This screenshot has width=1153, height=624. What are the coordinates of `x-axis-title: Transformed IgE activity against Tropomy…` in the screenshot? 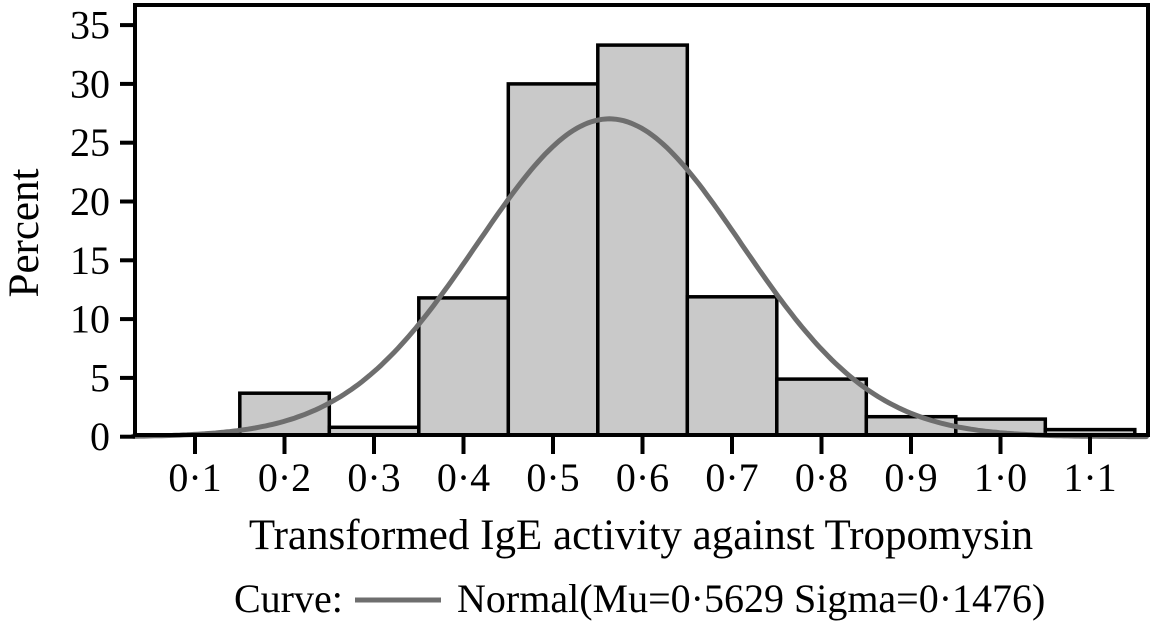 It's located at (641, 535).